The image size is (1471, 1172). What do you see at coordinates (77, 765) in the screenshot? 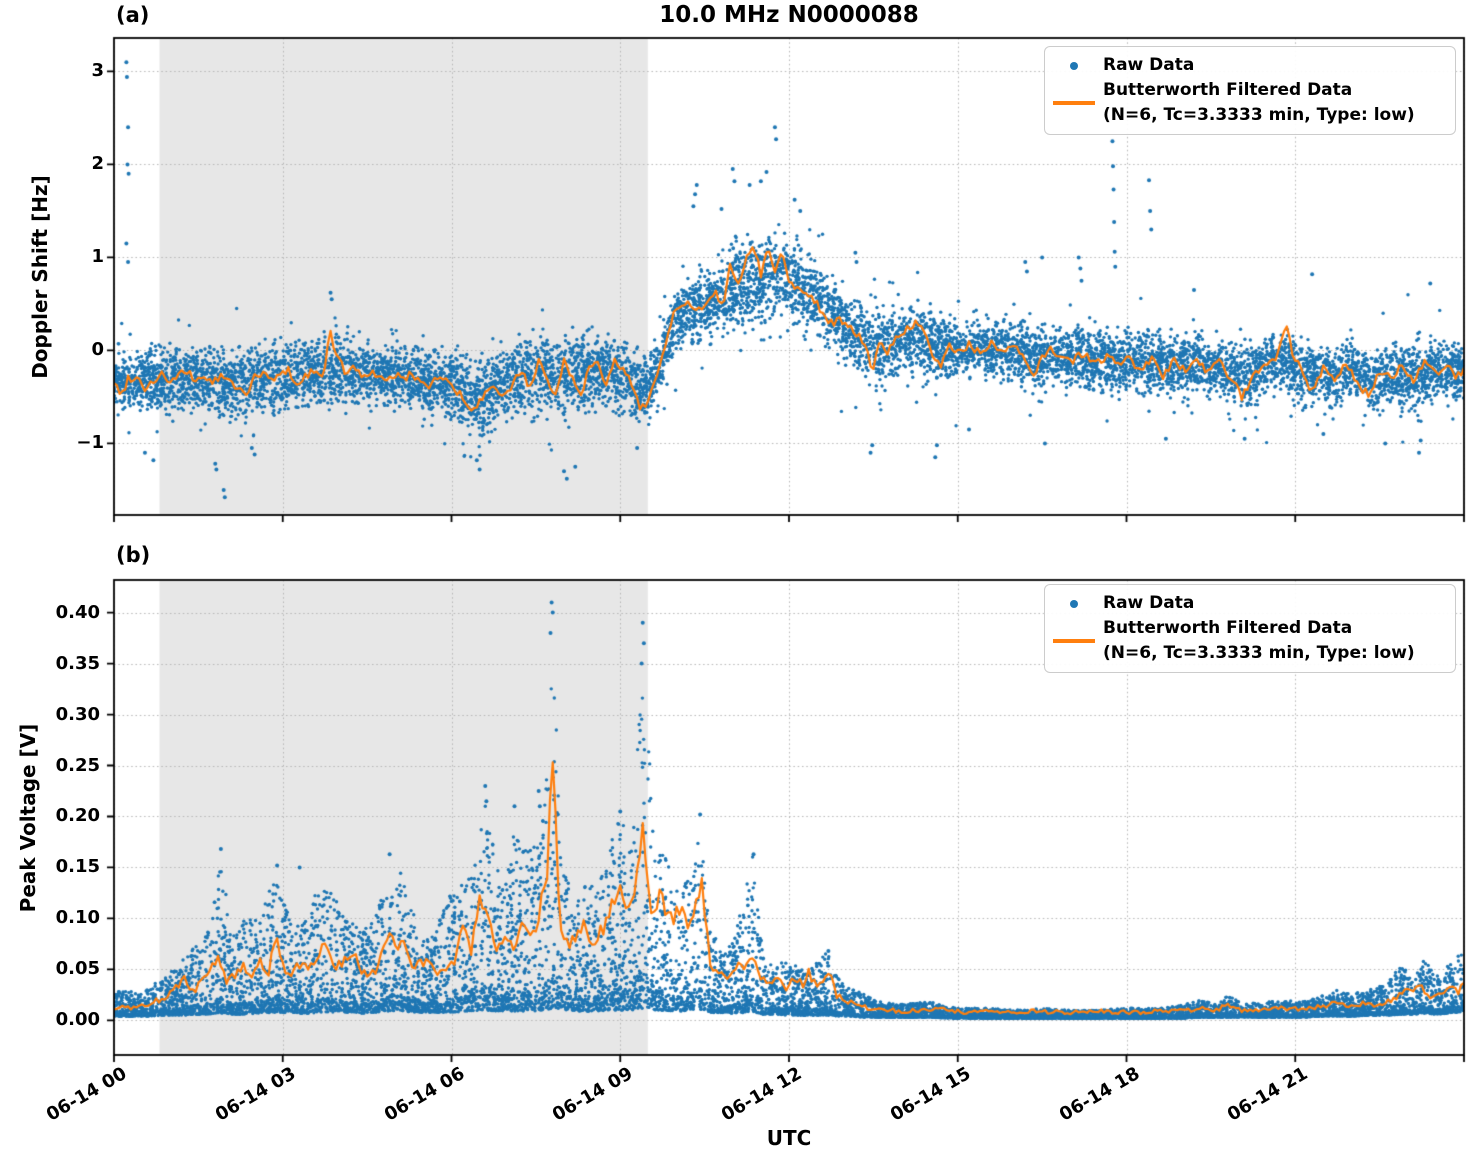
I see `ytick-label: 0.25` at bounding box center [77, 765].